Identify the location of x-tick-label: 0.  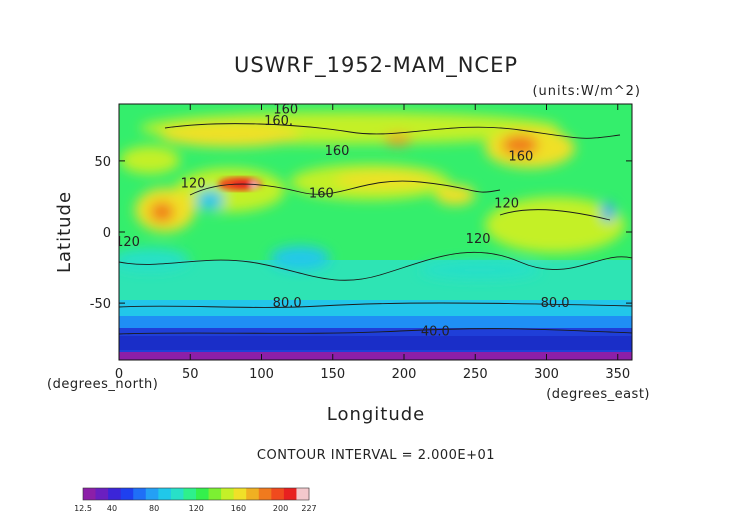
(119, 374).